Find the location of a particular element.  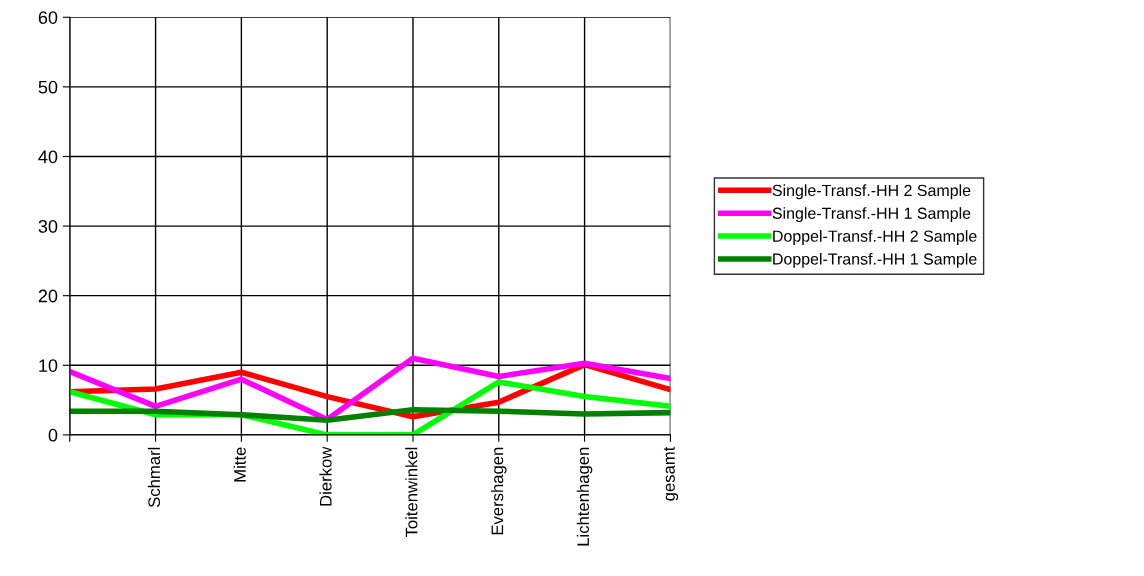

x-tick-label: Lichtenhagen is located at coordinates (584, 496).